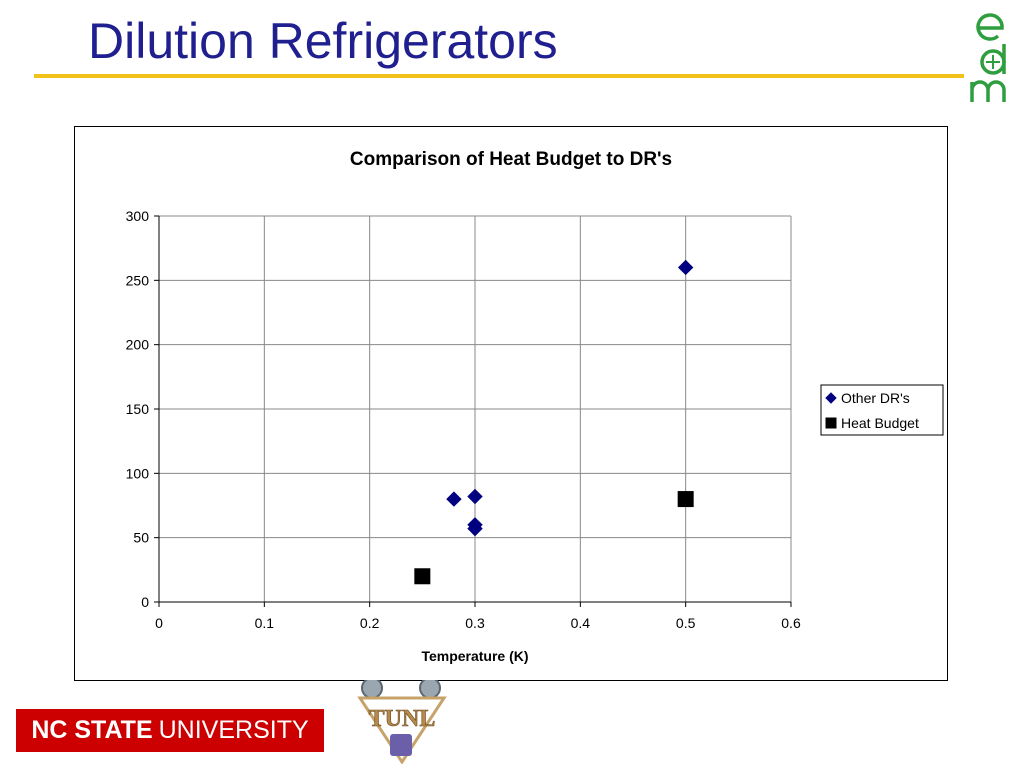  What do you see at coordinates (138, 280) in the screenshot?
I see `y-tick-label: 250` at bounding box center [138, 280].